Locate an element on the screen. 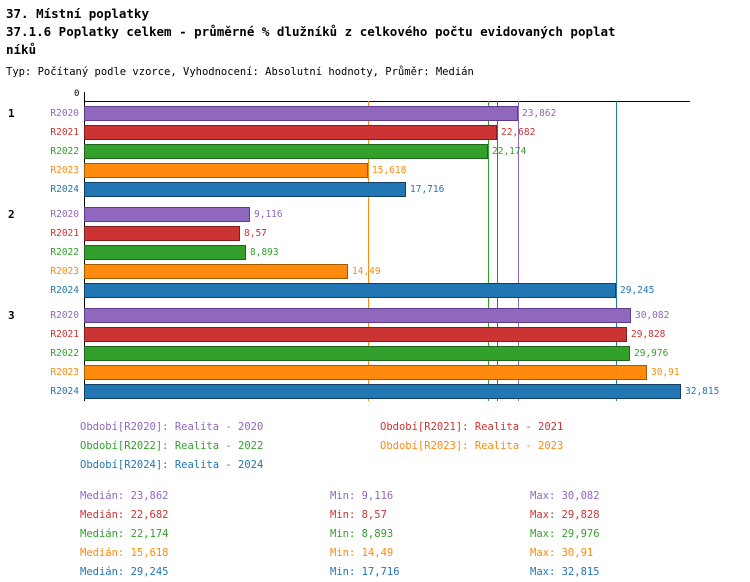 The height and width of the screenshot is (582, 750). bar-row: 1 R2020 23,862 is located at coordinates (375, 113).